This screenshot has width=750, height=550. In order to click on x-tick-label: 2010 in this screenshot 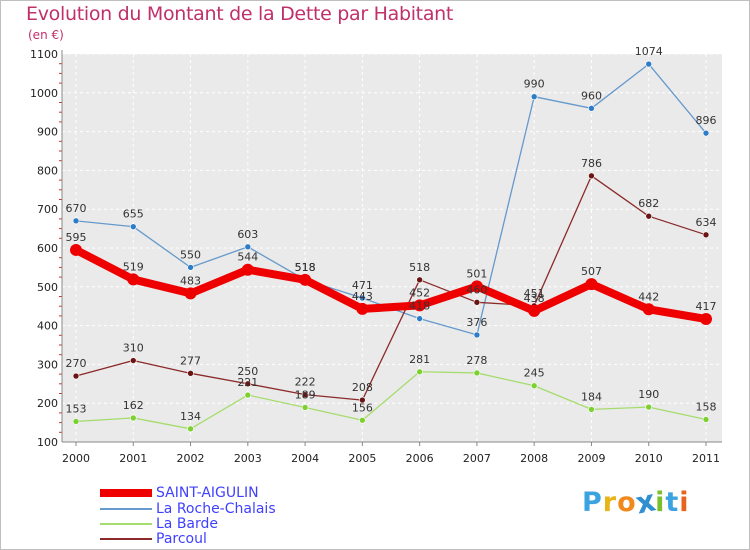, I will do `click(649, 458)`.